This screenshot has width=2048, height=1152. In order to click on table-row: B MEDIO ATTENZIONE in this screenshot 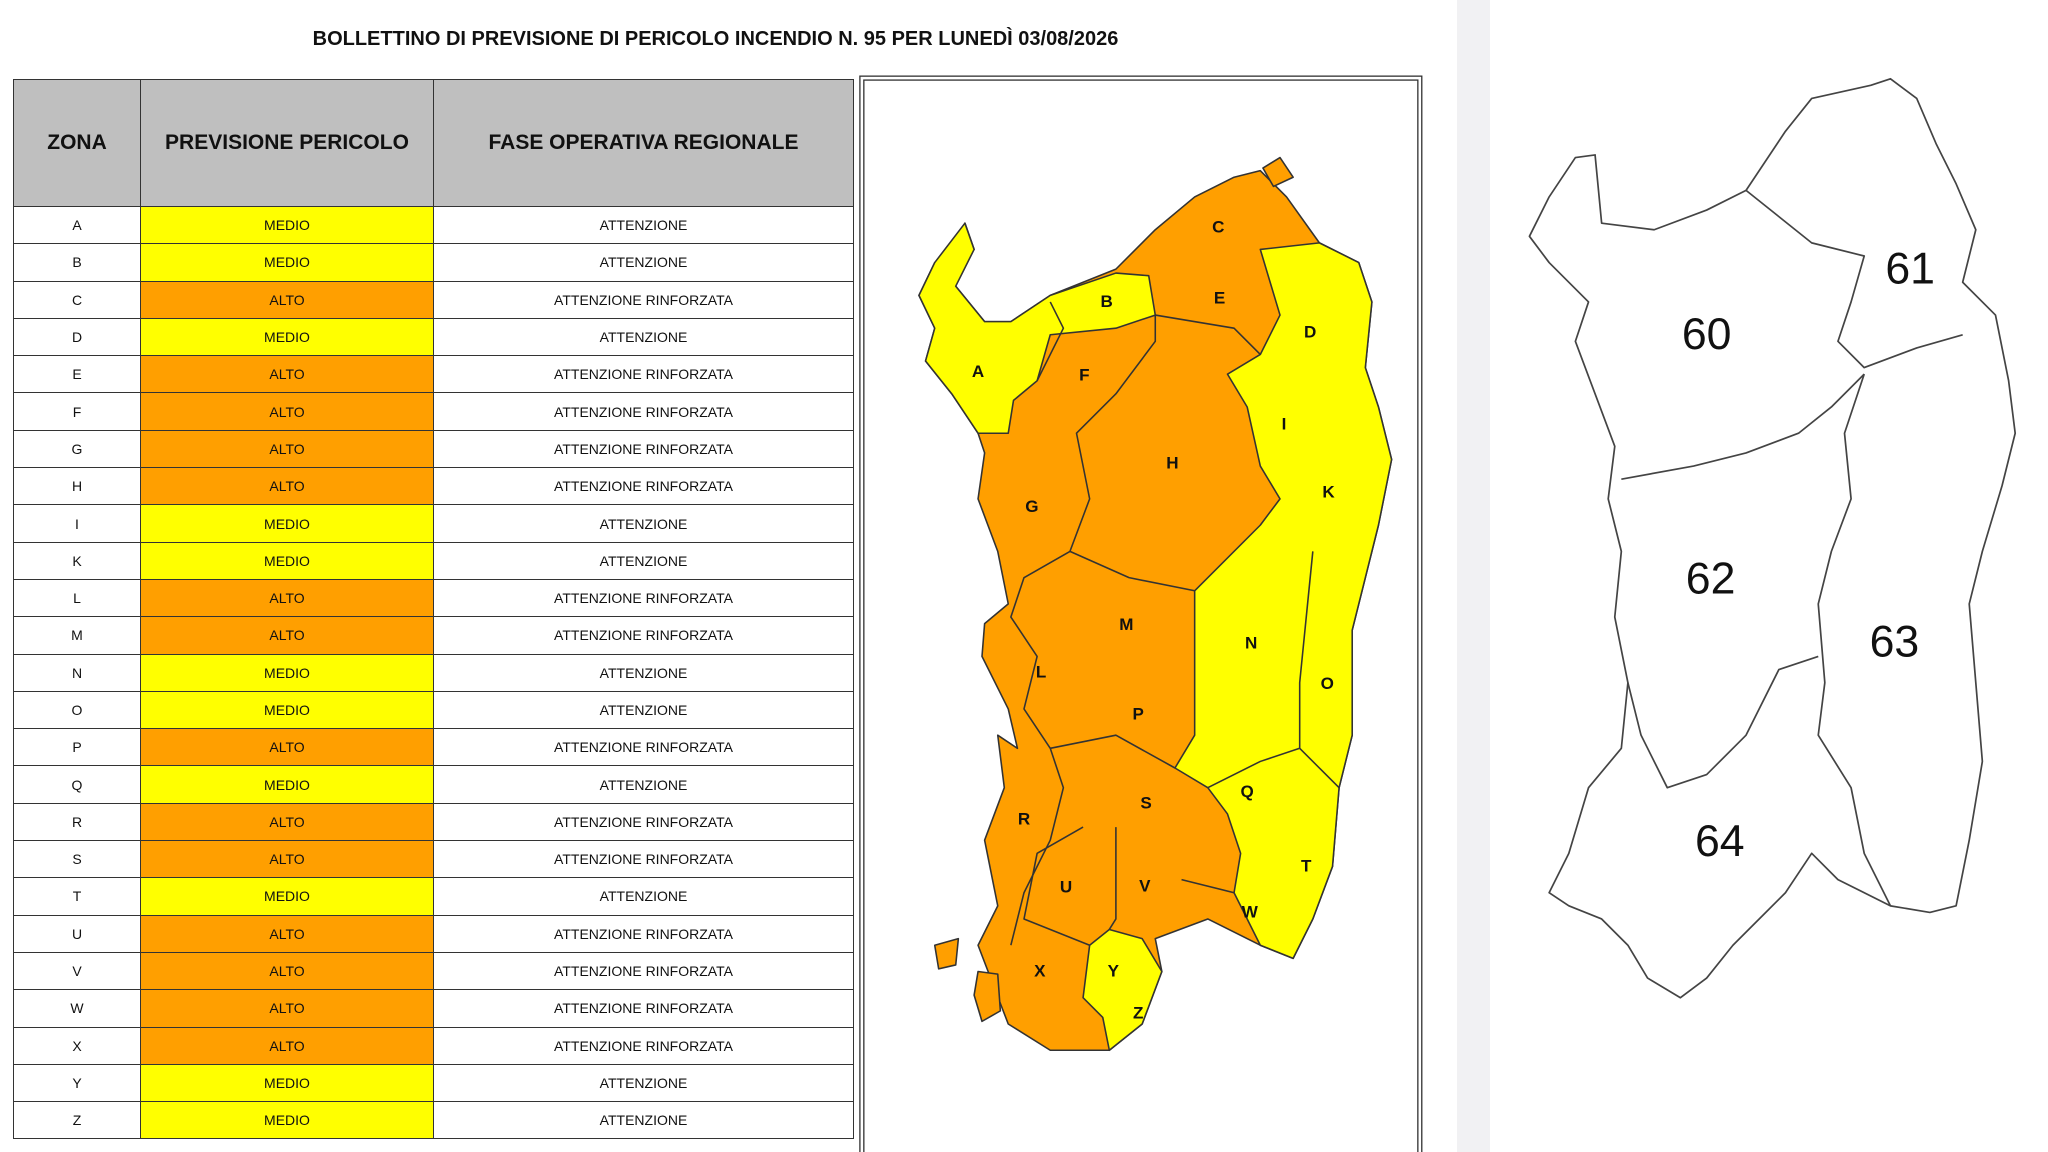, I will do `click(433, 262)`.